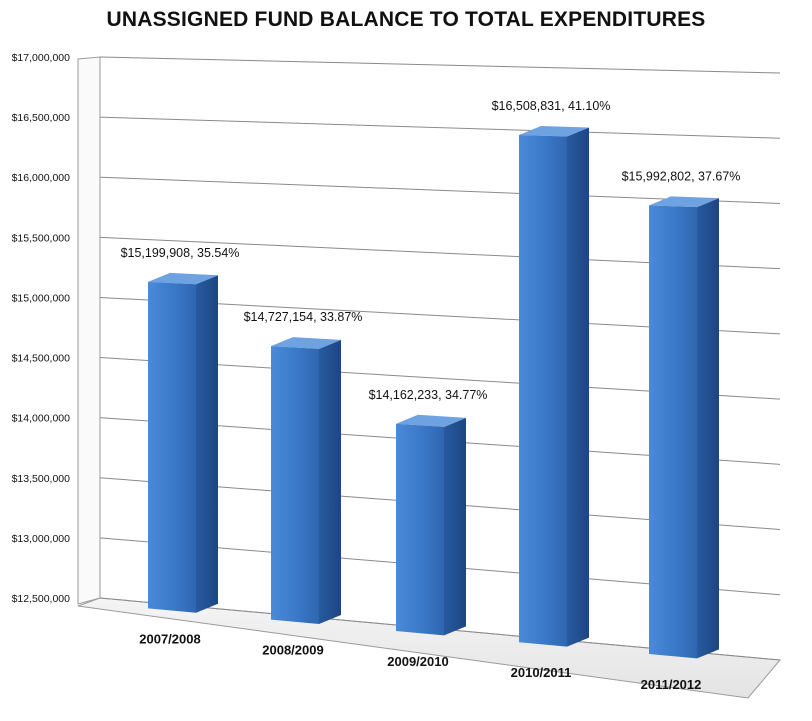 Image resolution: width=812 pixels, height=721 pixels. What do you see at coordinates (41, 599) in the screenshot?
I see `y-tick-label: $12,500,000` at bounding box center [41, 599].